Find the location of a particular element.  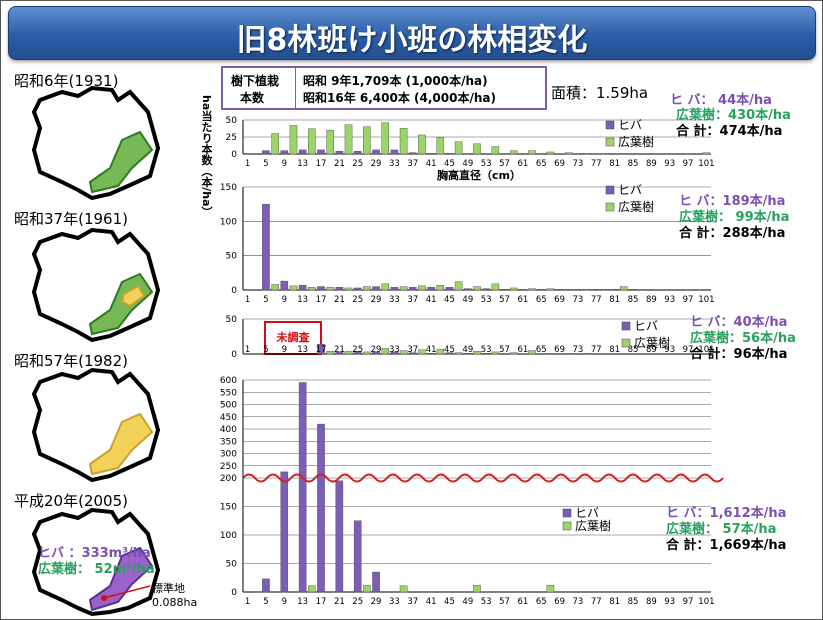

x-tick-label: 21 is located at coordinates (339, 602).